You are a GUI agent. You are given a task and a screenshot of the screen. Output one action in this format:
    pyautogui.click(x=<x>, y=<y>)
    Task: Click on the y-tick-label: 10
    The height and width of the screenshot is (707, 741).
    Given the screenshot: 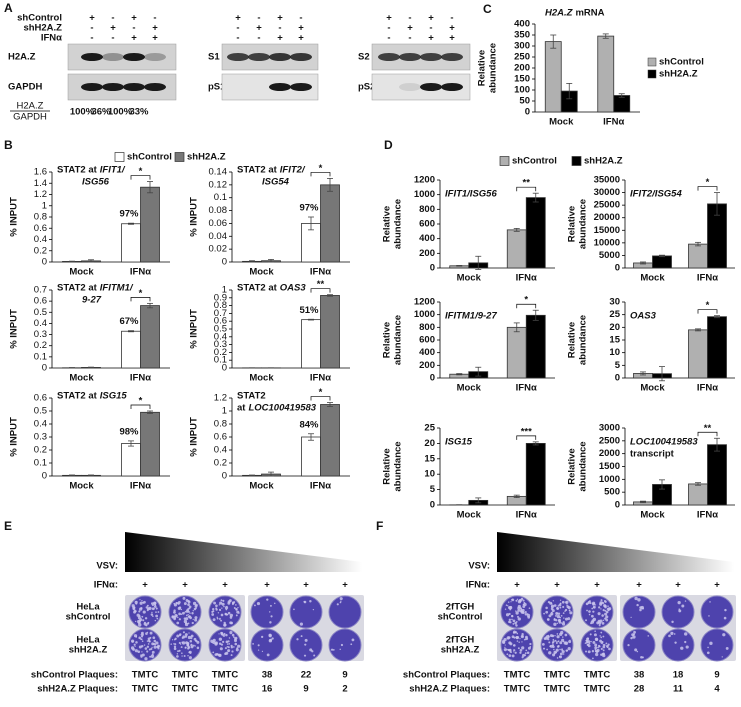 What is the action you would take?
    pyautogui.click(x=614, y=352)
    